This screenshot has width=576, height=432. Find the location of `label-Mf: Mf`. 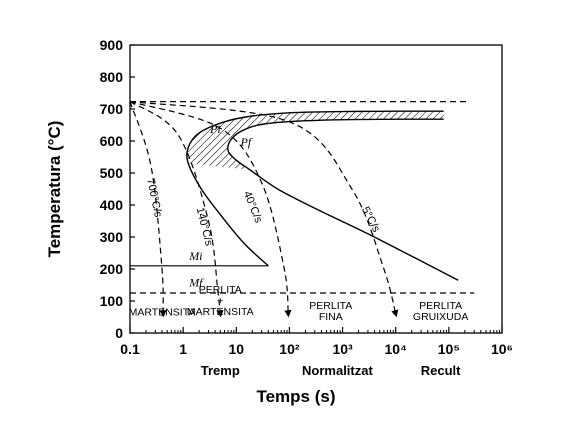

label-Mf: Mf is located at coordinates (196, 283).